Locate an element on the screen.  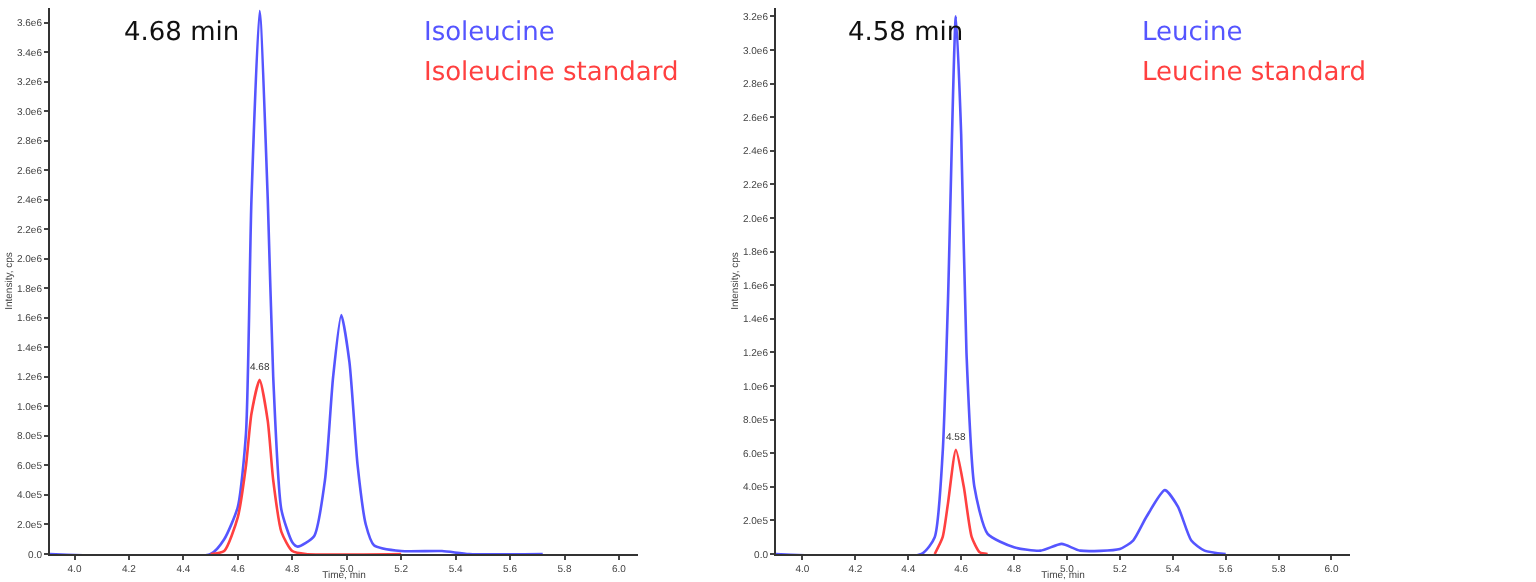
text: Isoleucine standard is located at coordinates (551, 73).